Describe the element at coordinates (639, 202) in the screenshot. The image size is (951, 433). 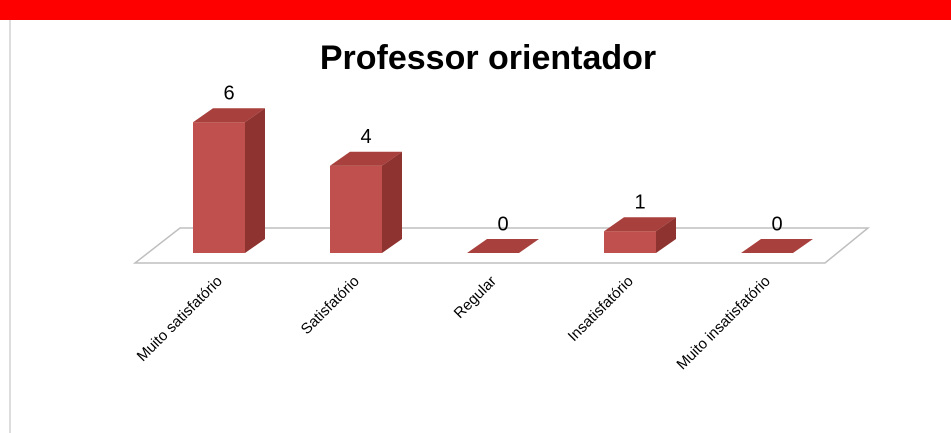
I see `data-label: 1` at that location.